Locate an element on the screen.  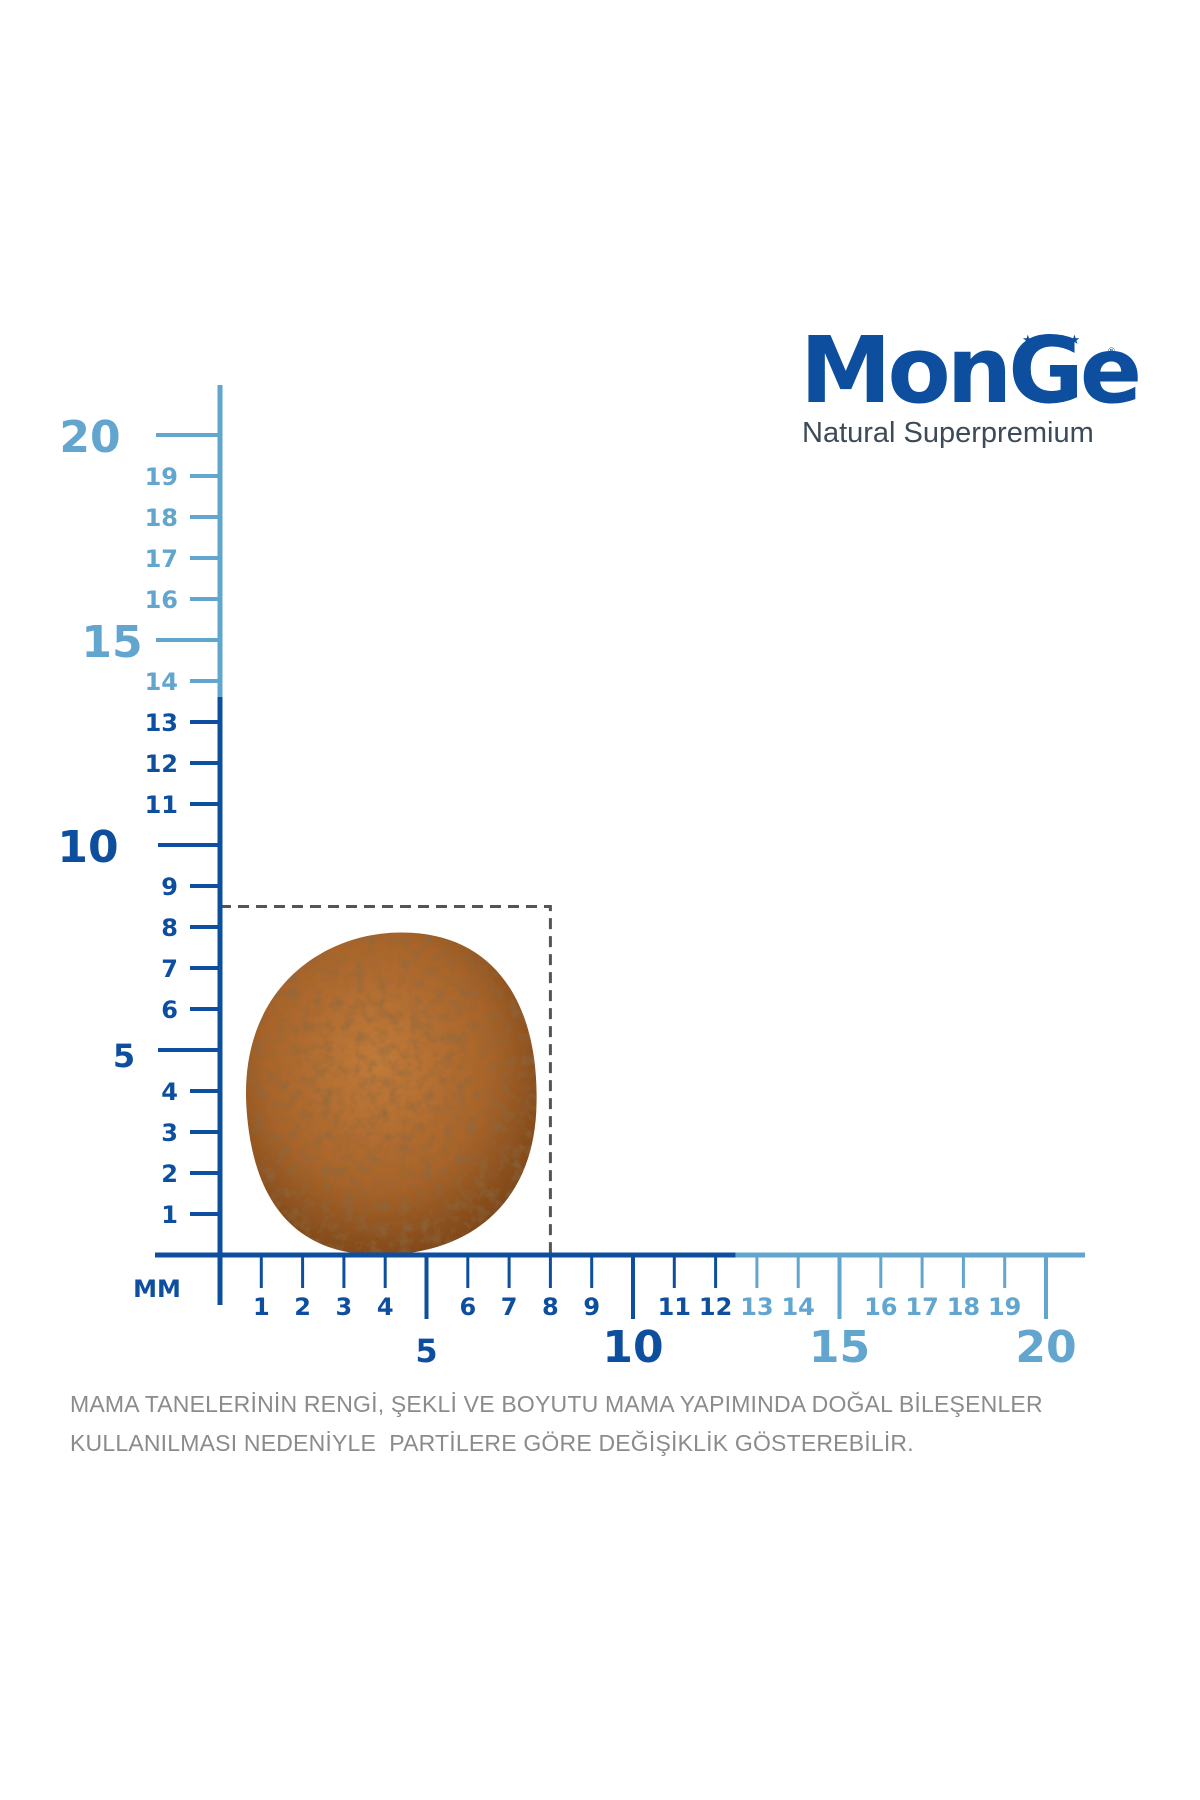
x-tick-label: 7 is located at coordinates (509, 1307).